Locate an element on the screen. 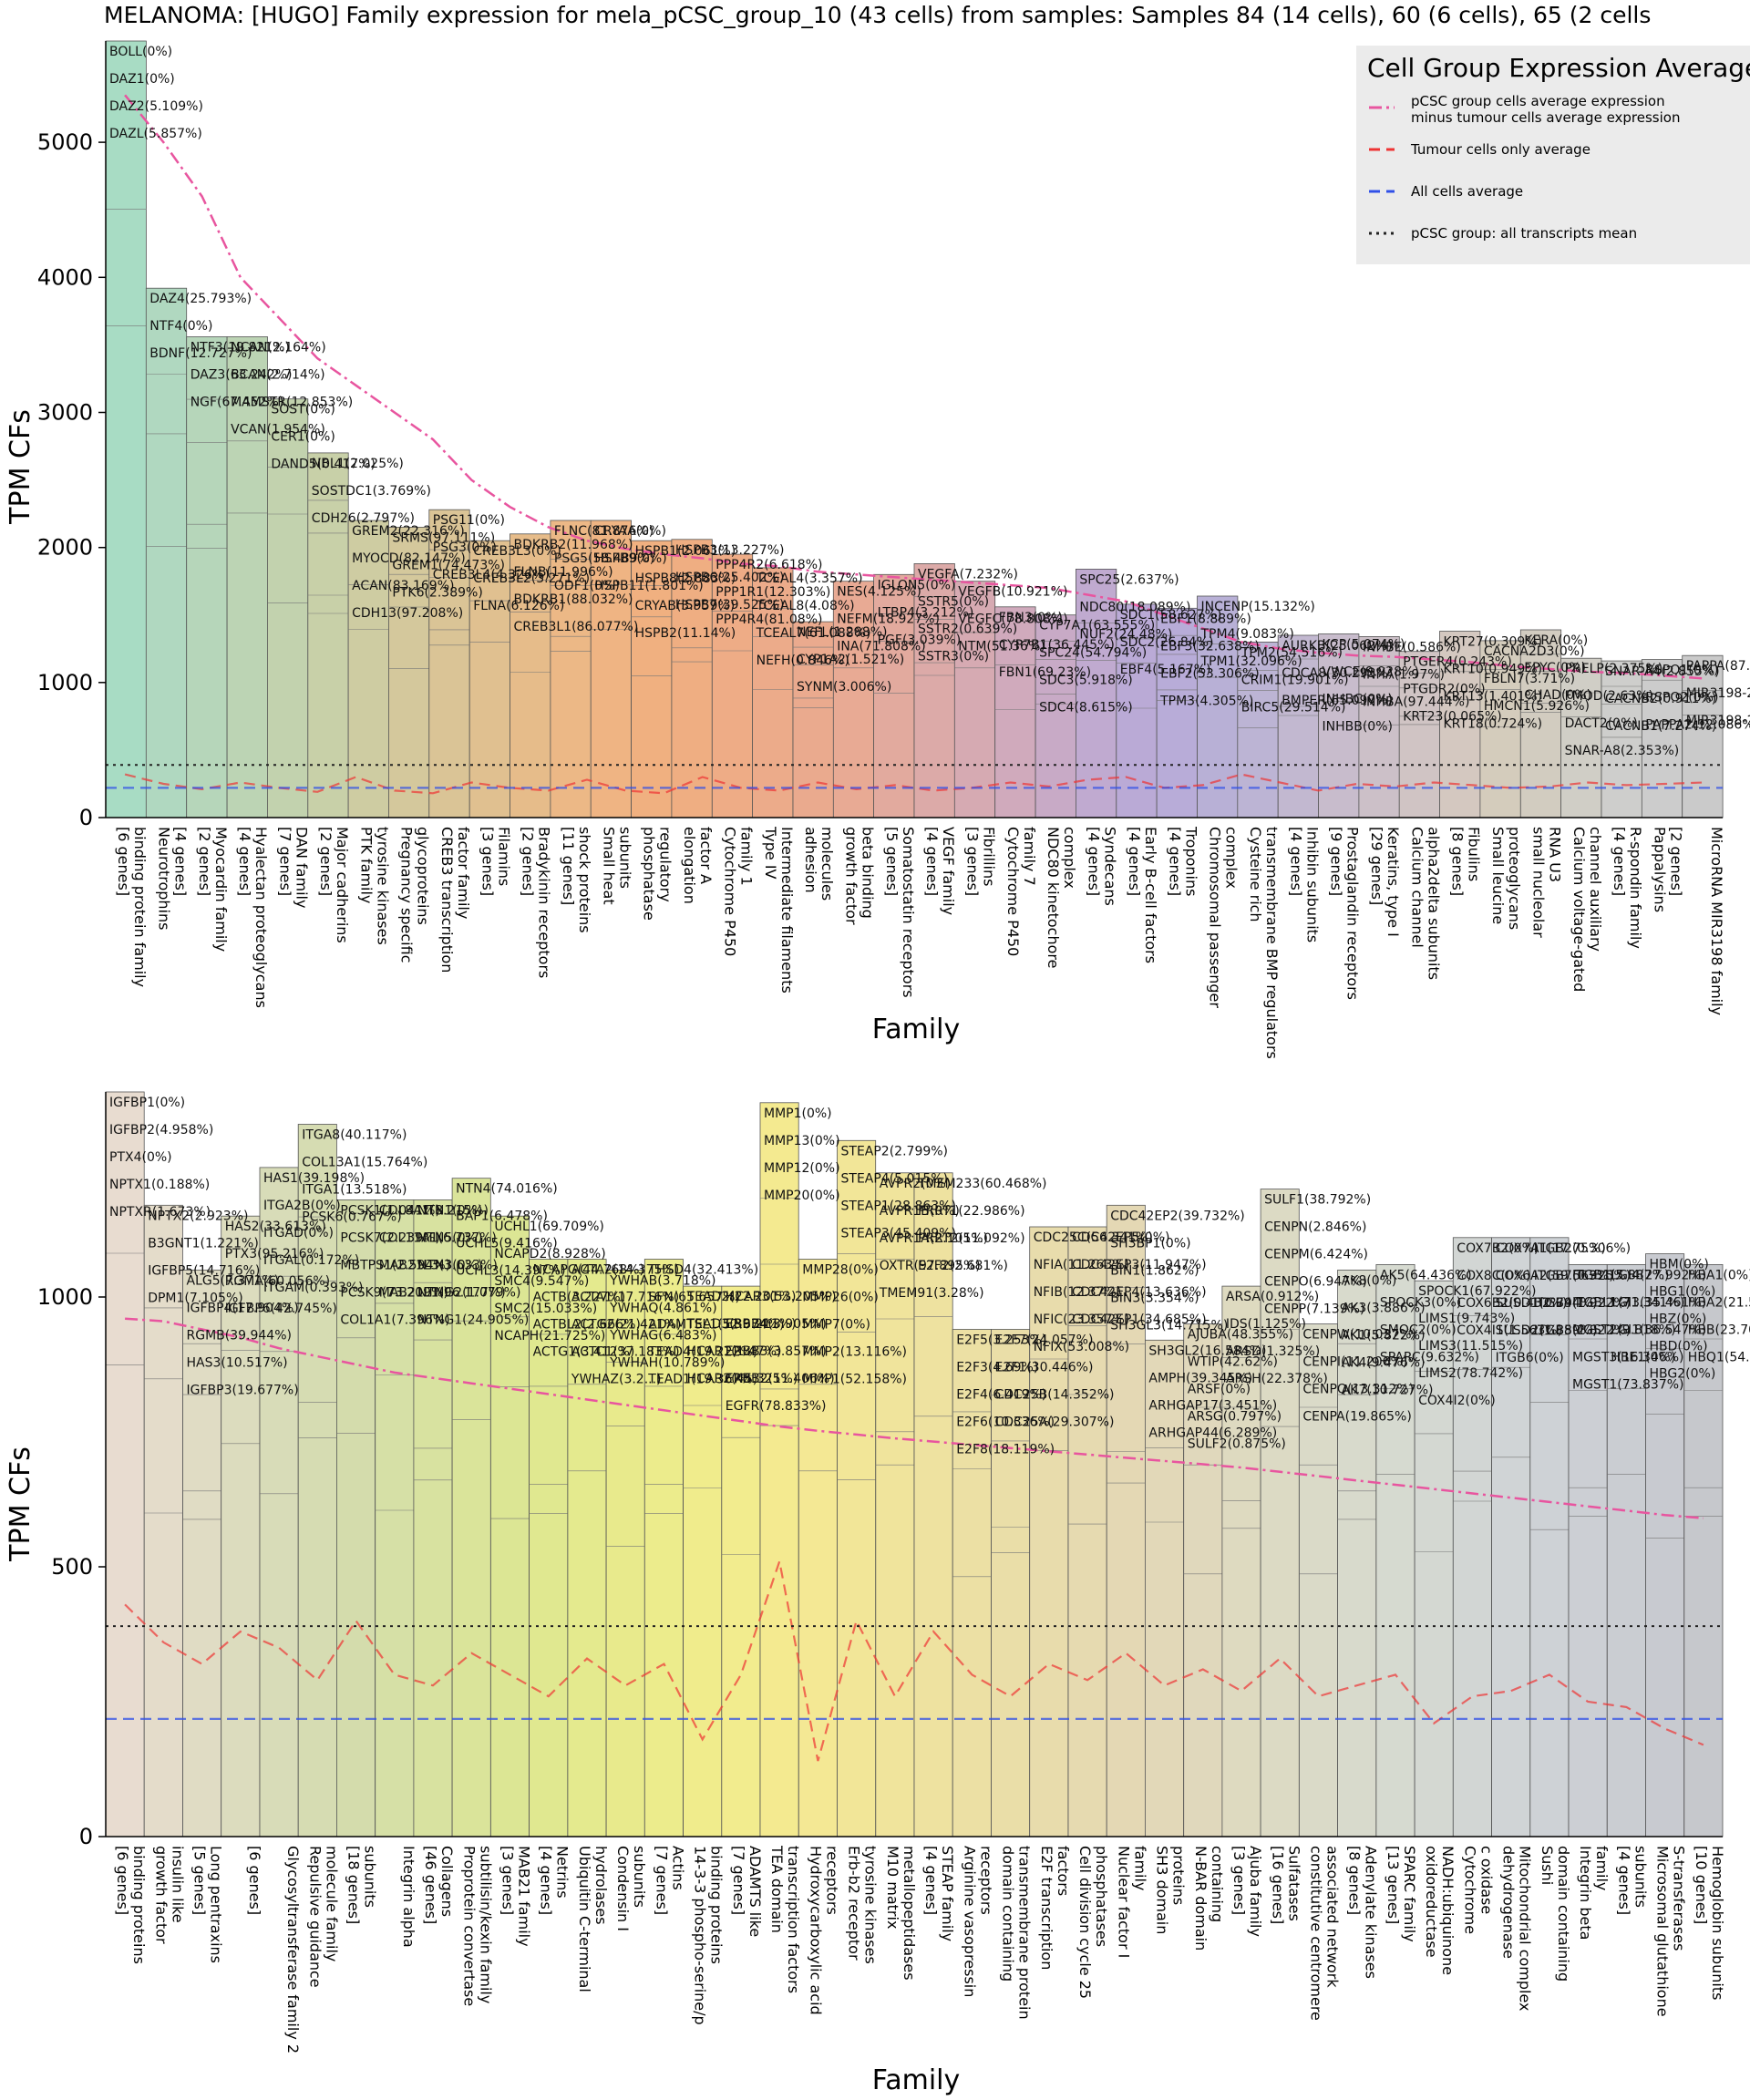  gene-label: TPM1(32.096%) is located at coordinates (1251, 661).